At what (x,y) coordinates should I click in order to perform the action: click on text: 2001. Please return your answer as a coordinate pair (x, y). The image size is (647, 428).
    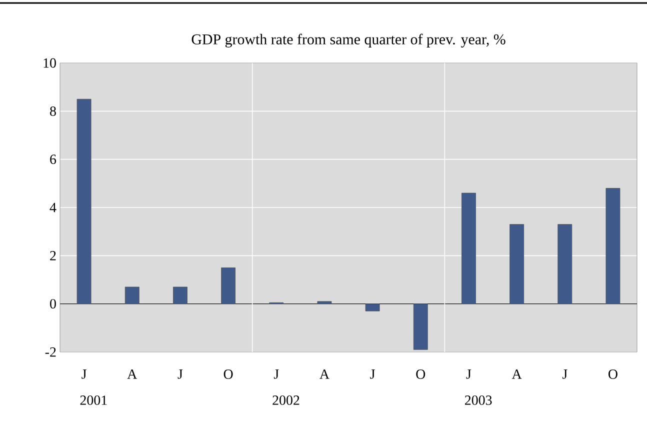
    Looking at the image, I should click on (93, 400).